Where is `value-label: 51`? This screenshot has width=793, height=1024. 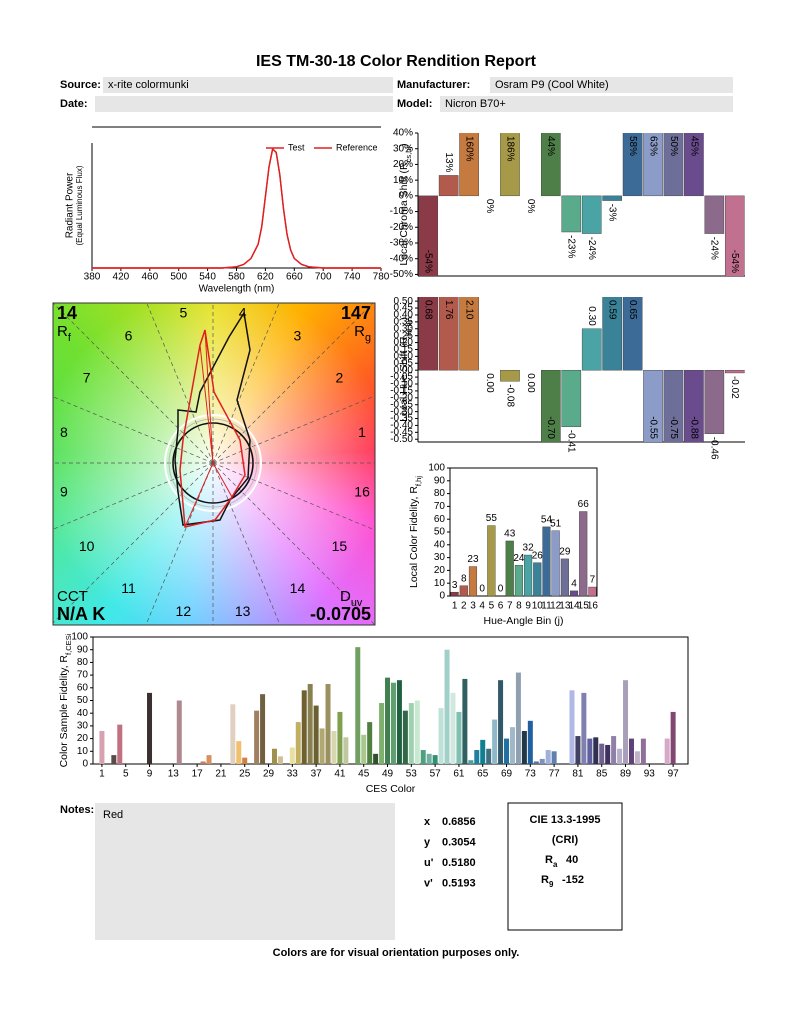
value-label: 51 is located at coordinates (556, 523).